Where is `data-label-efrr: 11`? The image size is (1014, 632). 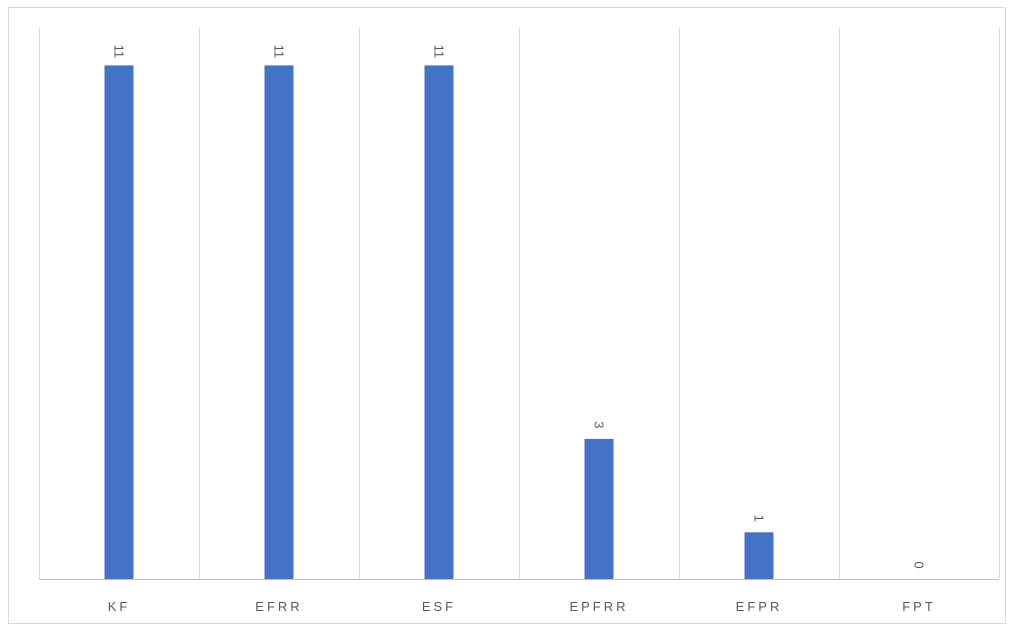 data-label-efrr: 11 is located at coordinates (279, 52).